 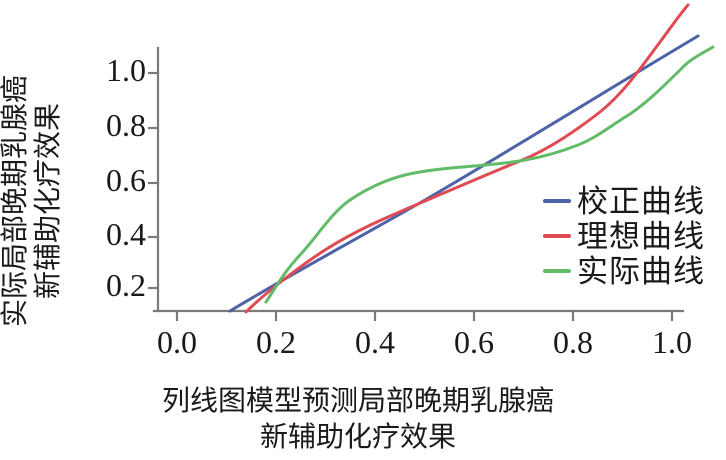 I want to click on ideal-curve-swatch, so click(x=557, y=236).